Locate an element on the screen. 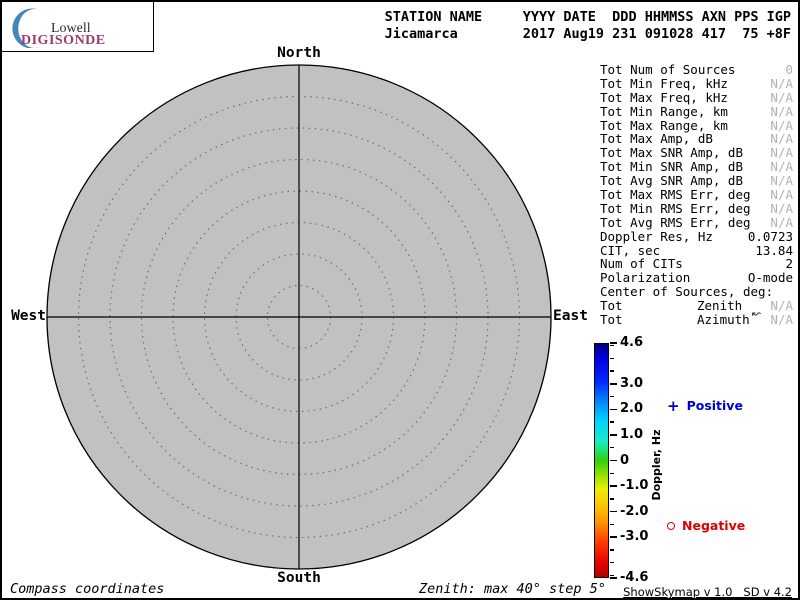 The width and height of the screenshot is (800, 600). row-value: 0 is located at coordinates (789, 69).